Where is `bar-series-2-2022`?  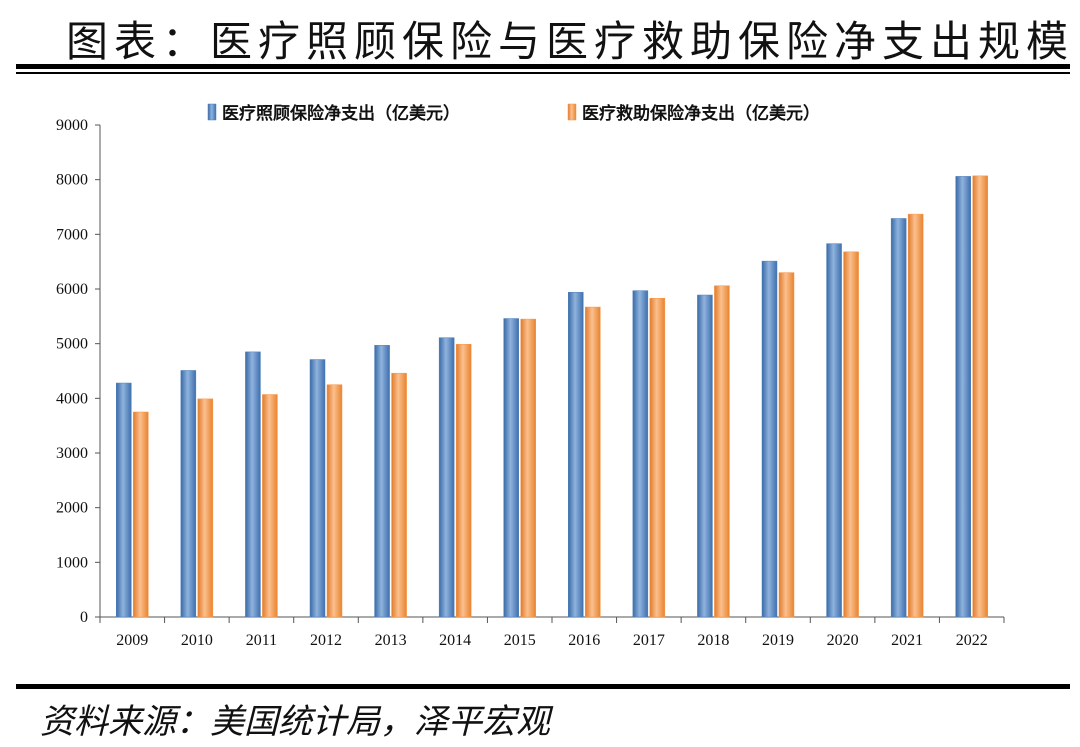
bar-series-2-2022 is located at coordinates (980, 396).